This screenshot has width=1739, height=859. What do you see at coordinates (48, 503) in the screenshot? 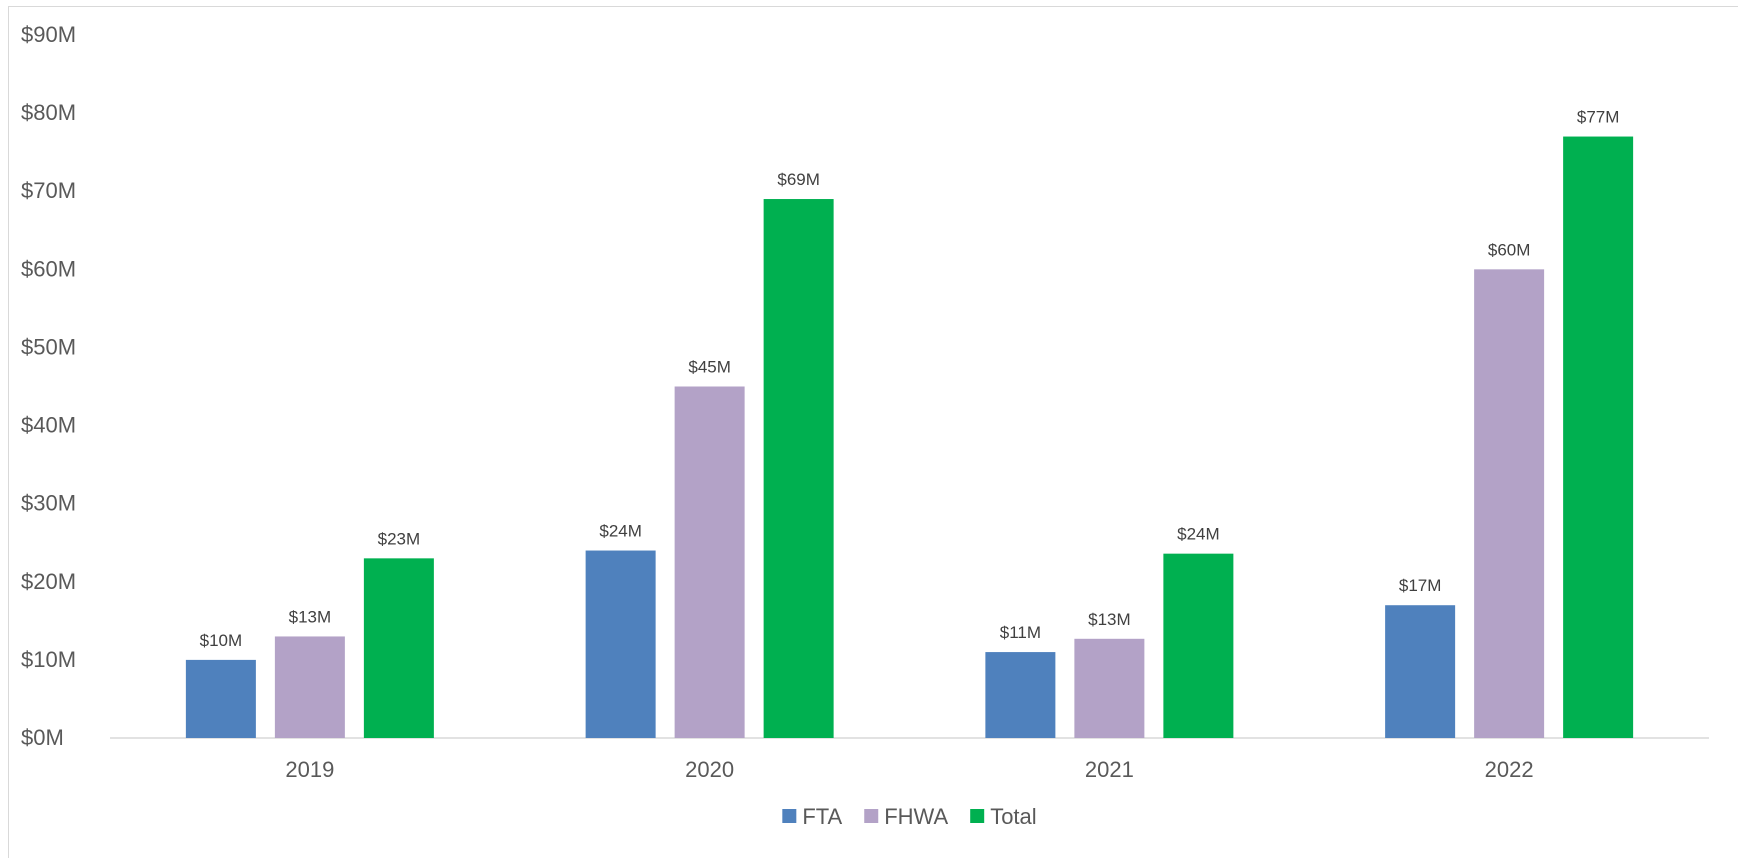
I see `y-tick-label: $30M` at bounding box center [48, 503].